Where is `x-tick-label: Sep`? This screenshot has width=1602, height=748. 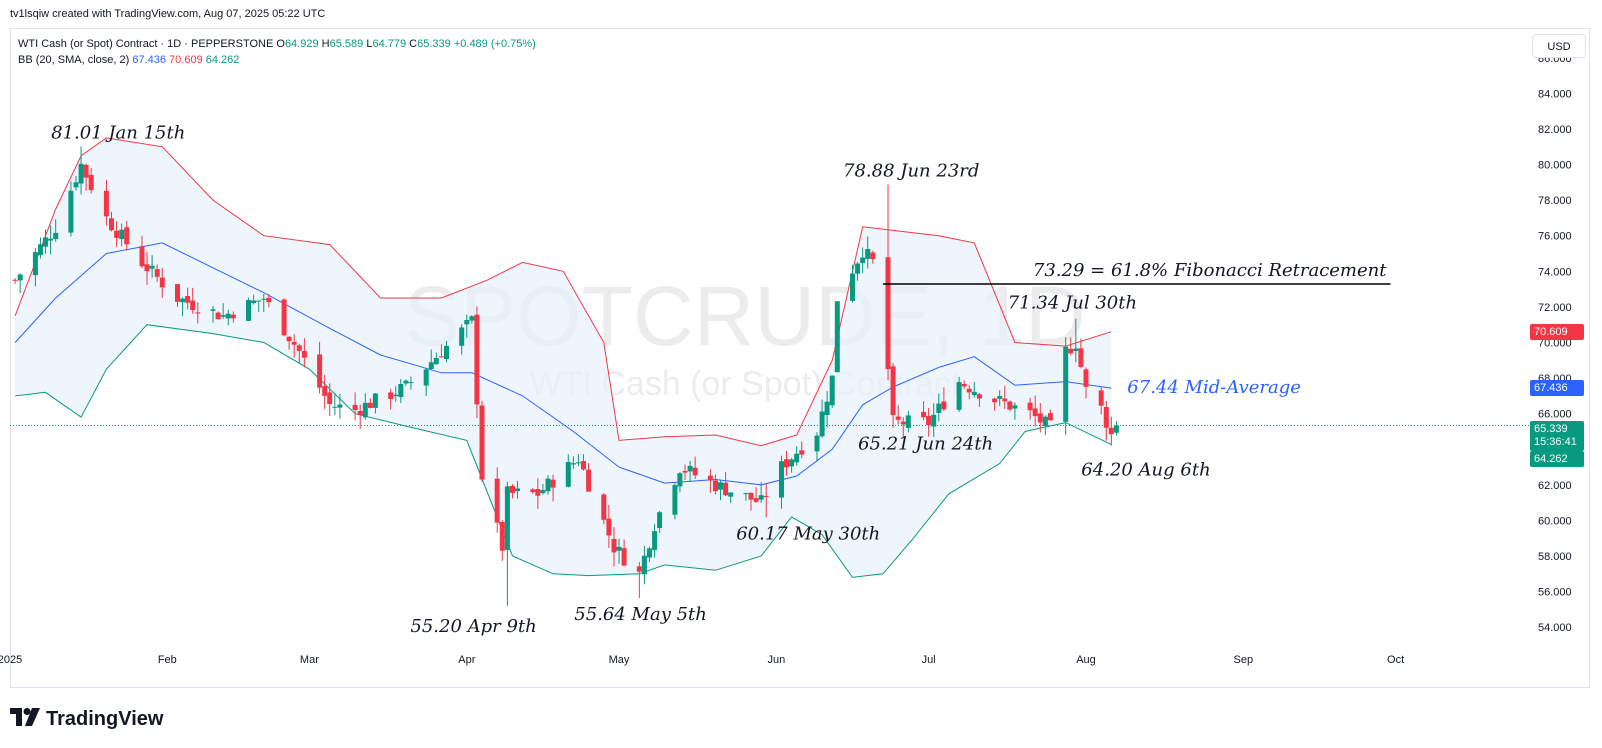 x-tick-label: Sep is located at coordinates (1244, 660).